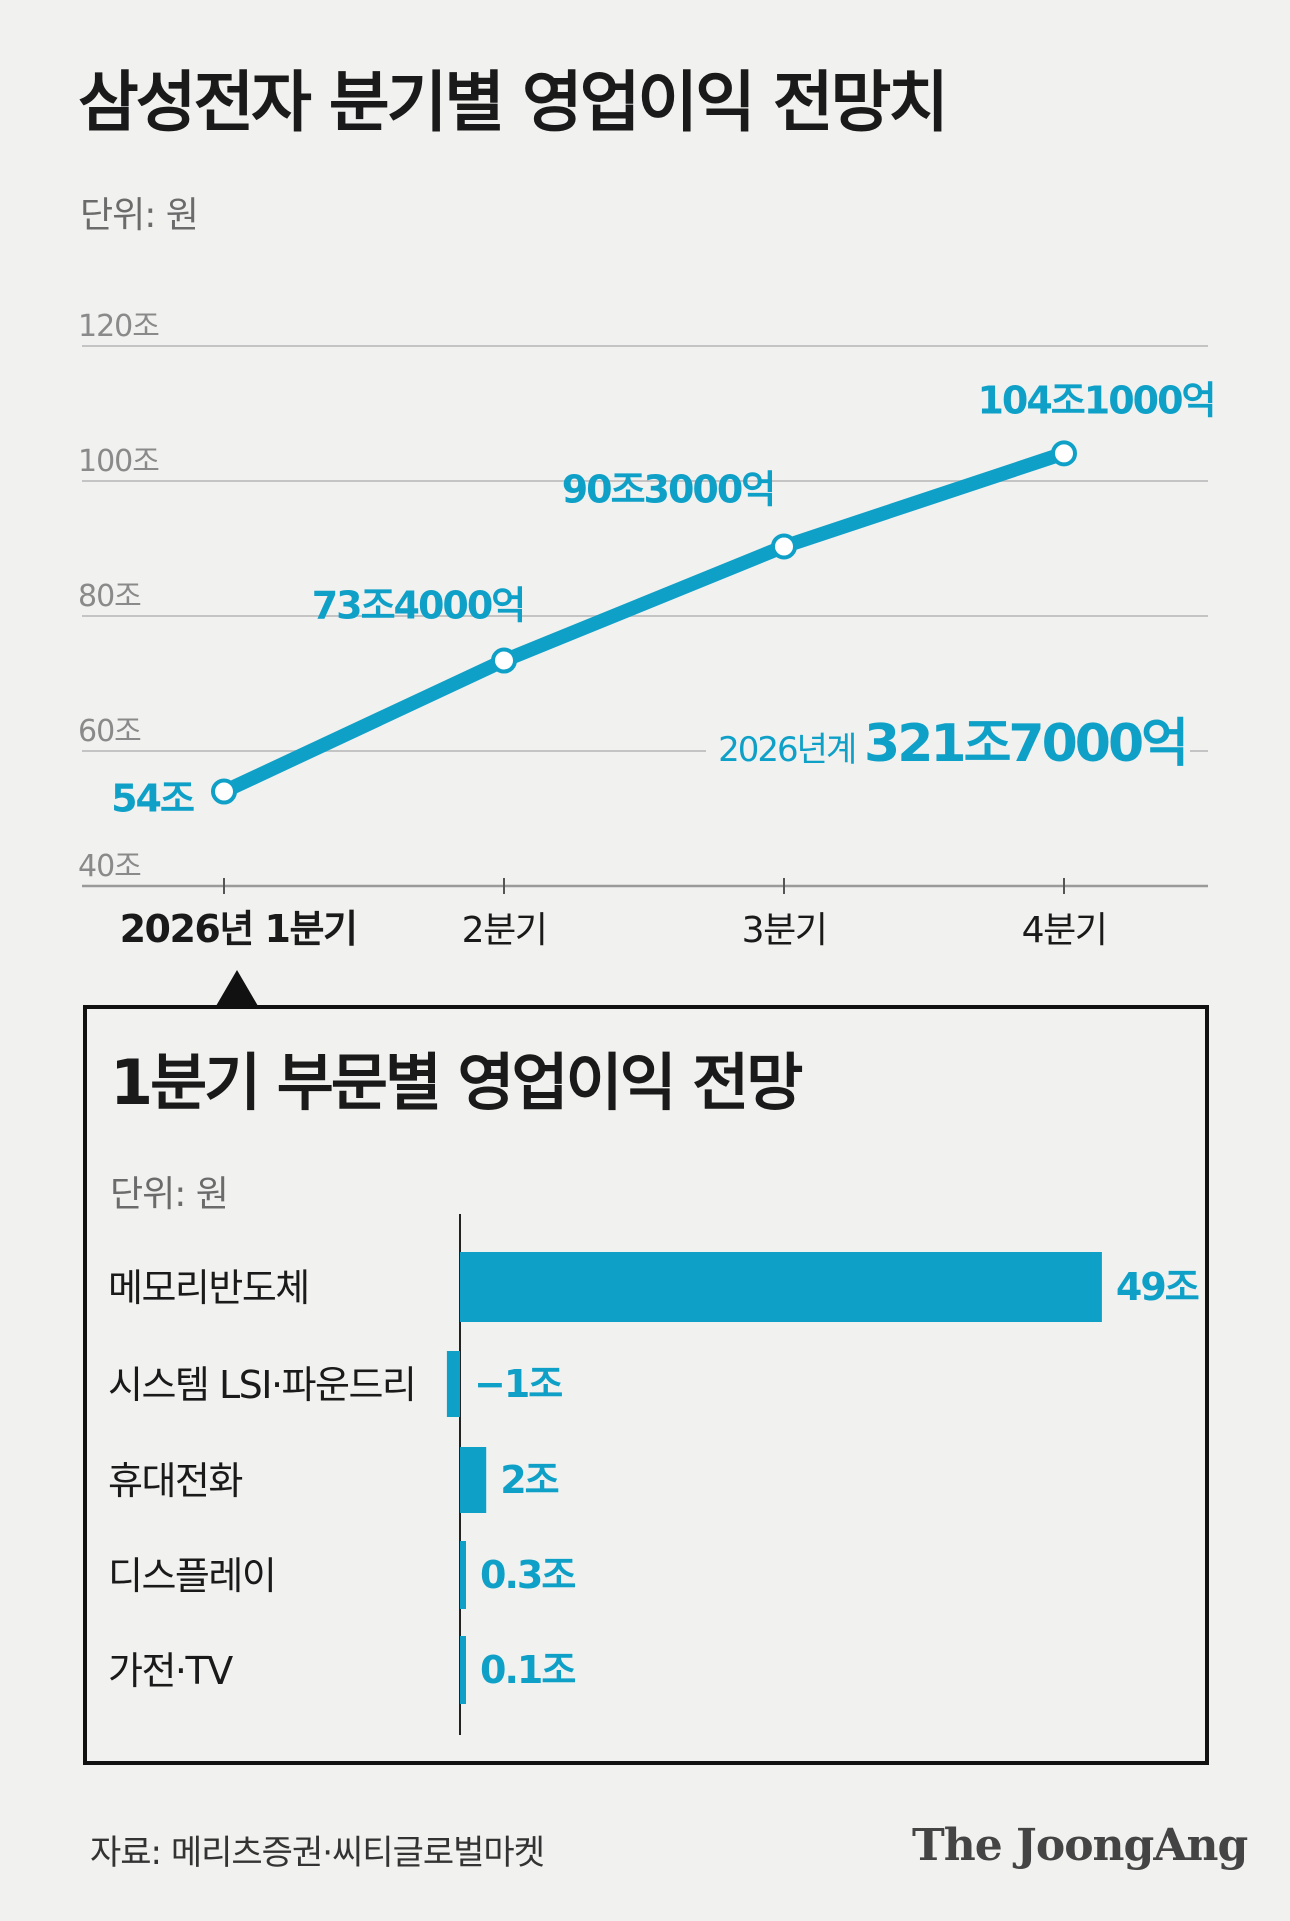 This screenshot has height=1921, width=1290. What do you see at coordinates (518, 1384) in the screenshot?
I see `bar-value-label: −1조` at bounding box center [518, 1384].